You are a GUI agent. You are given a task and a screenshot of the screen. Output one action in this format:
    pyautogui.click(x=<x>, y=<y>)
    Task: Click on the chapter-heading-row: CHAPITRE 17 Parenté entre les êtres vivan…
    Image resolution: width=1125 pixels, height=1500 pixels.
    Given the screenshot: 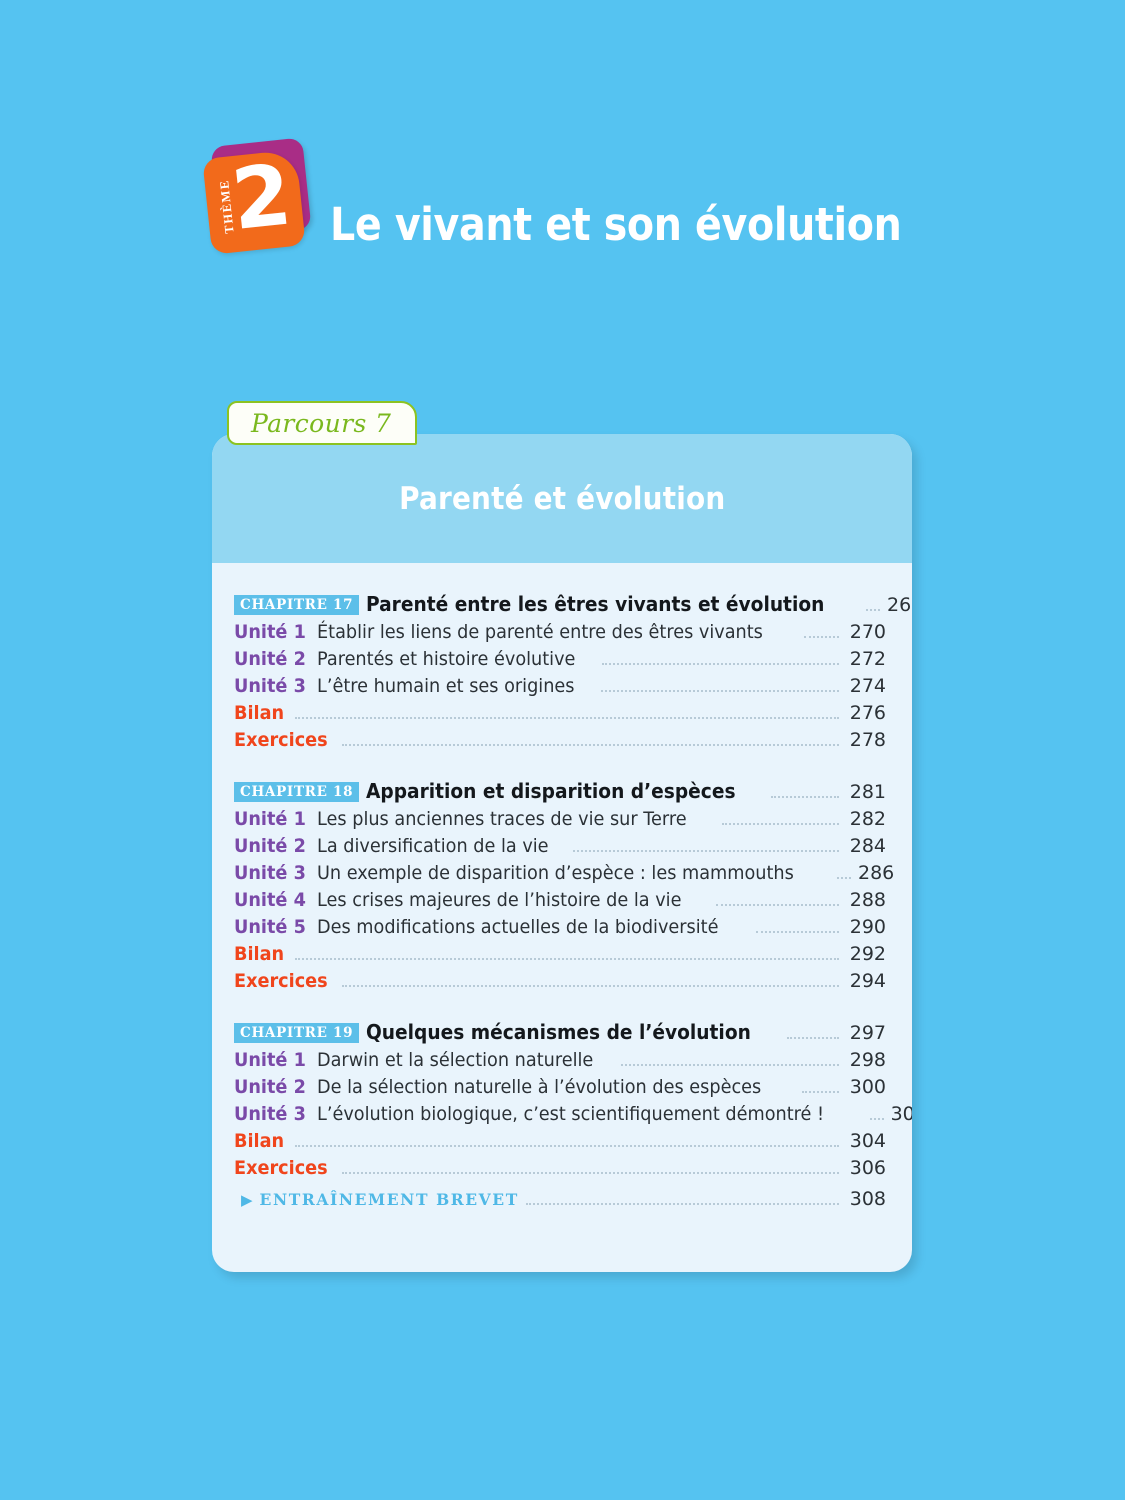 What is the action you would take?
    pyautogui.click(x=573, y=605)
    